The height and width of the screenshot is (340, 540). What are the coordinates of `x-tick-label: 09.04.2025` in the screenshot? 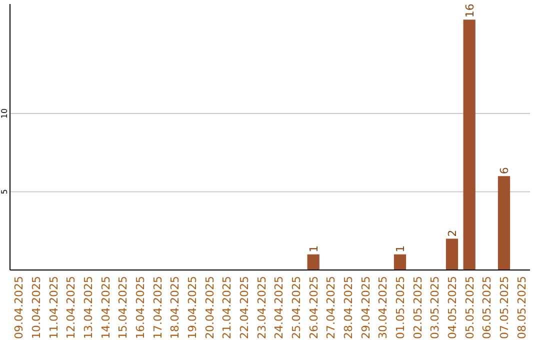 It's located at (19, 307).